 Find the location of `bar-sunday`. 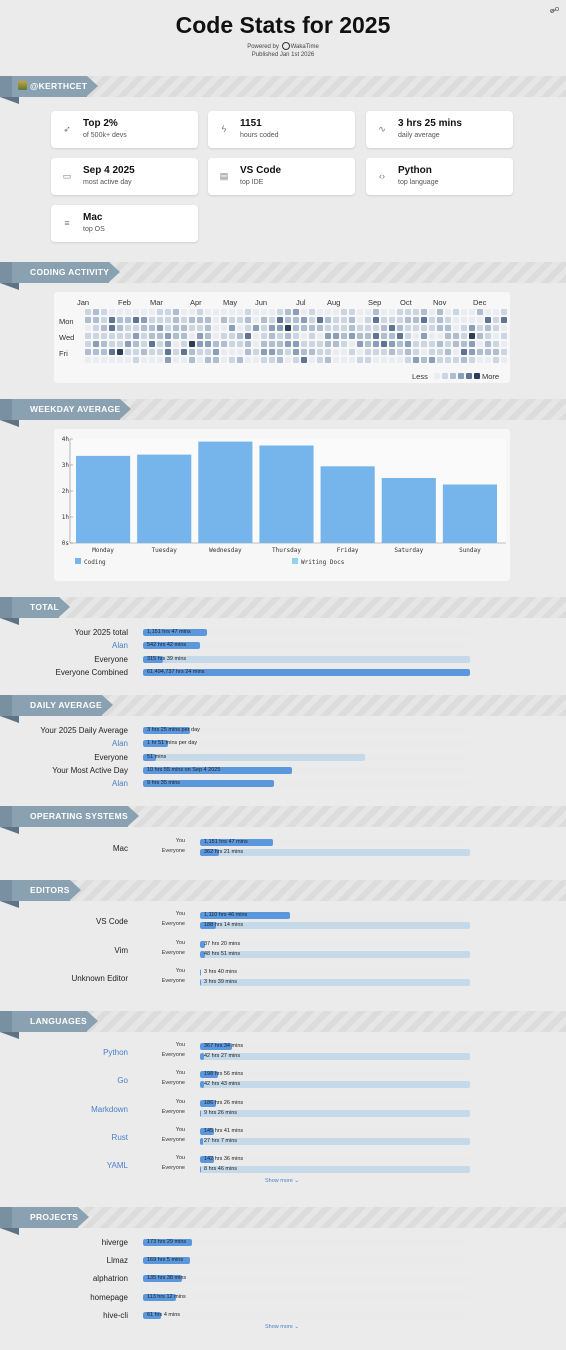

bar-sunday is located at coordinates (469, 514).